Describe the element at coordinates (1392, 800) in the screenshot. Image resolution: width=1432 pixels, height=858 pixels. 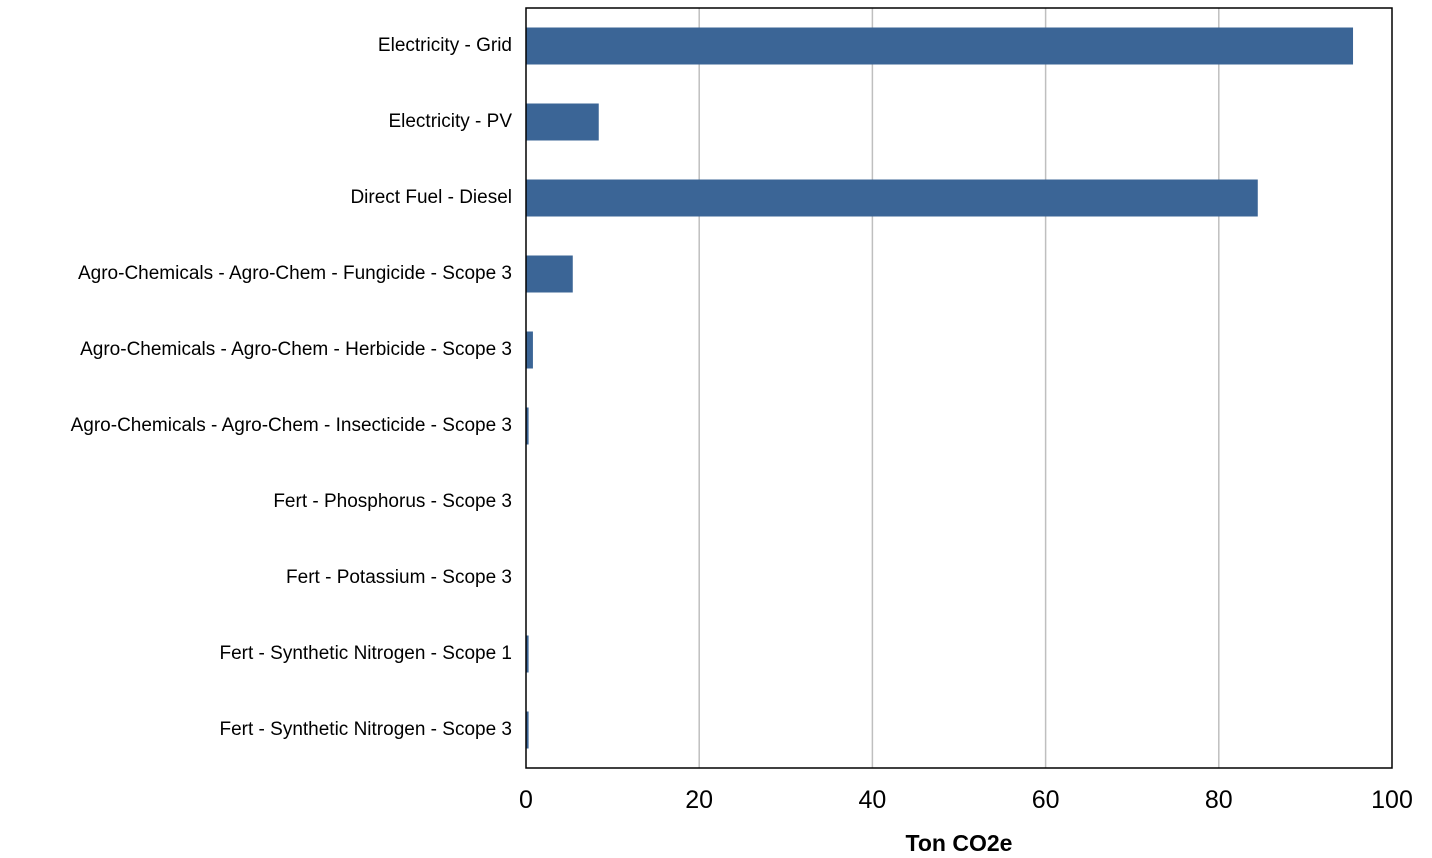
I see `x-tick-label: 100` at that location.